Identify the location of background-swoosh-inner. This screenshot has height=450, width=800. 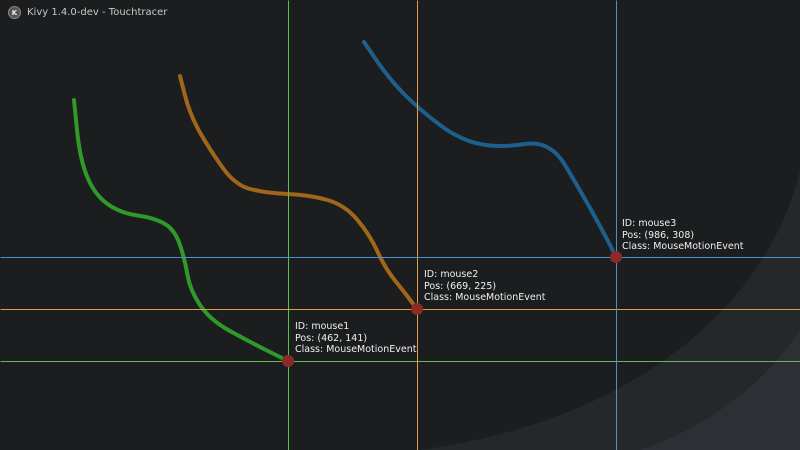
(720, 390).